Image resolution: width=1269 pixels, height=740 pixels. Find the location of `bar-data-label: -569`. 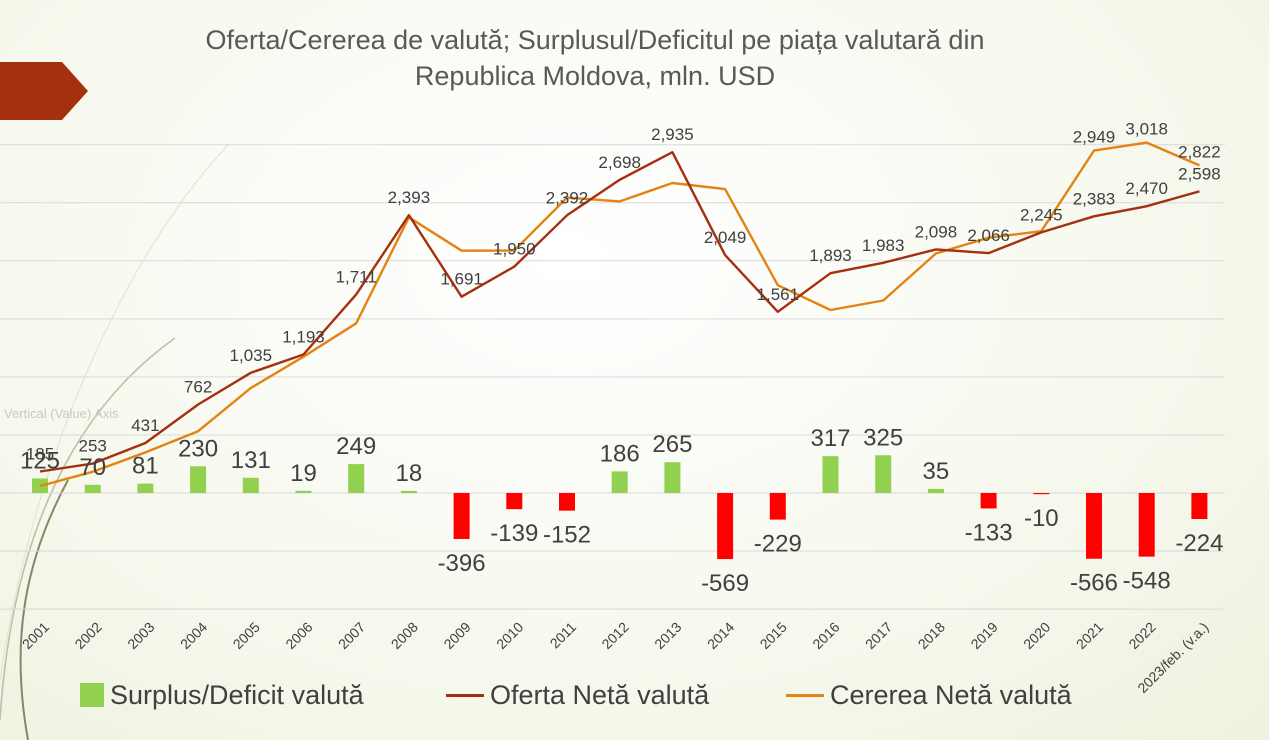

bar-data-label: -569 is located at coordinates (725, 583).